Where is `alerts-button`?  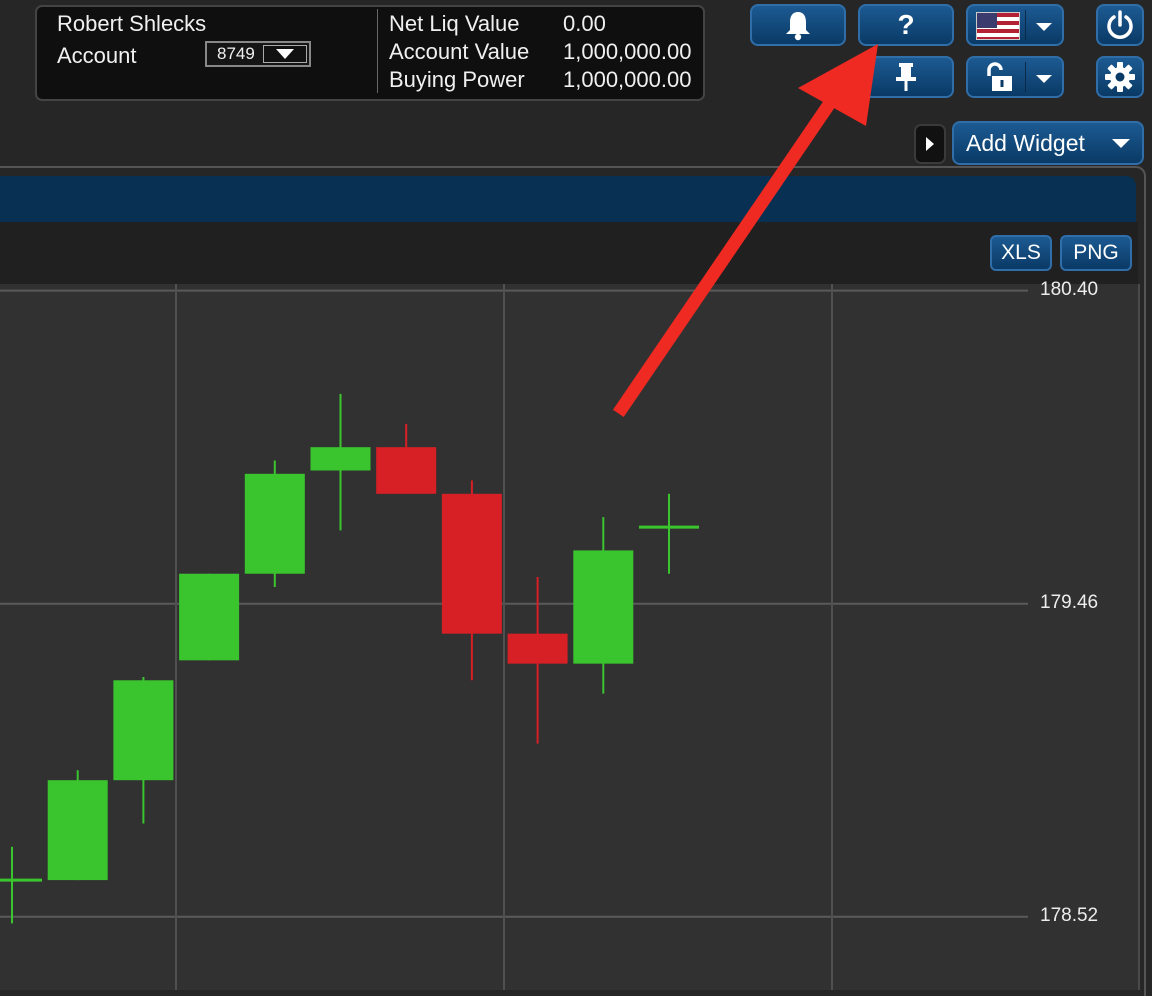
alerts-button is located at coordinates (798, 25).